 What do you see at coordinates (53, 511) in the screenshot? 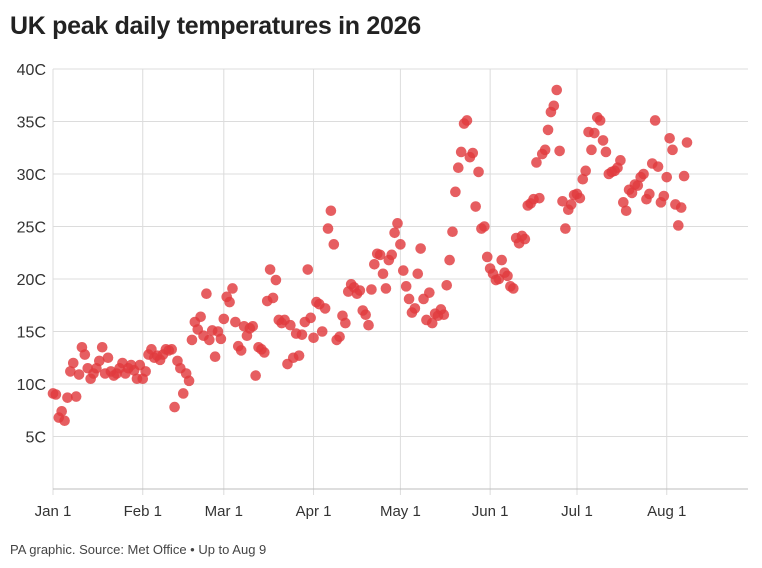
I see `x-tick-label: Jan 1` at bounding box center [53, 511].